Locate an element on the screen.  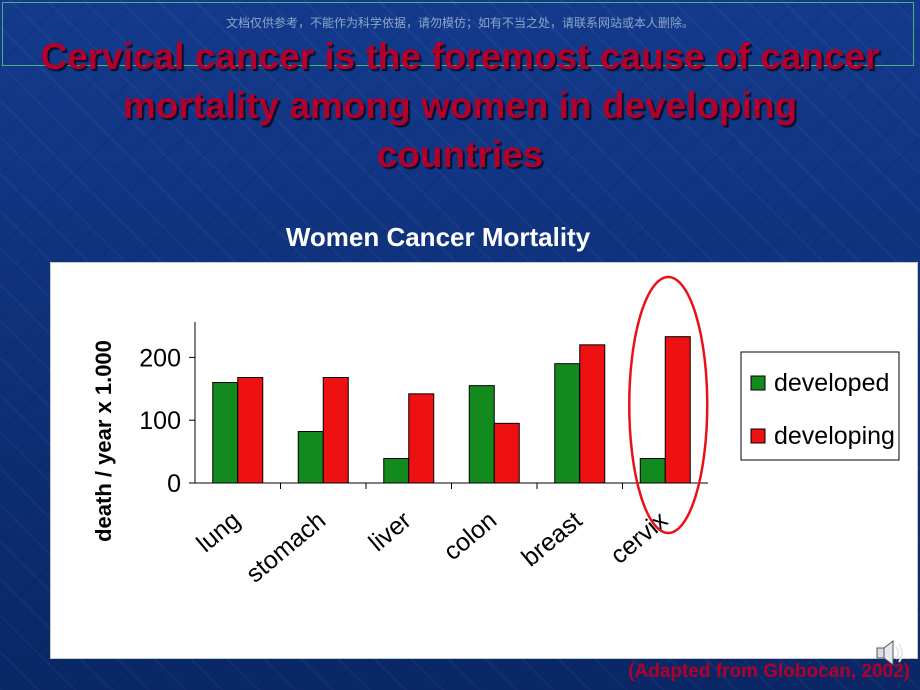
watermark-frame is located at coordinates (458, 34).